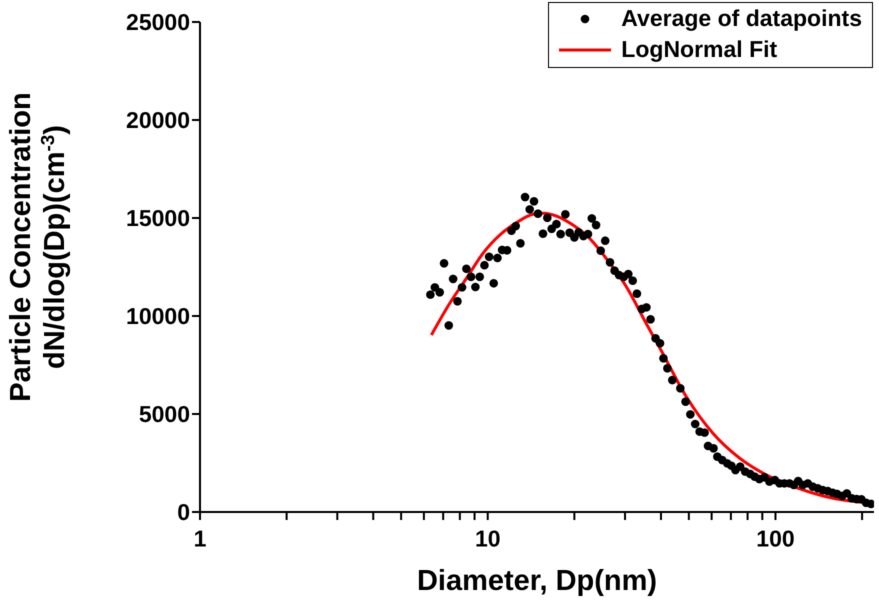 Image resolution: width=879 pixels, height=613 pixels. What do you see at coordinates (183, 512) in the screenshot?
I see `y-tick-label: 0` at bounding box center [183, 512].